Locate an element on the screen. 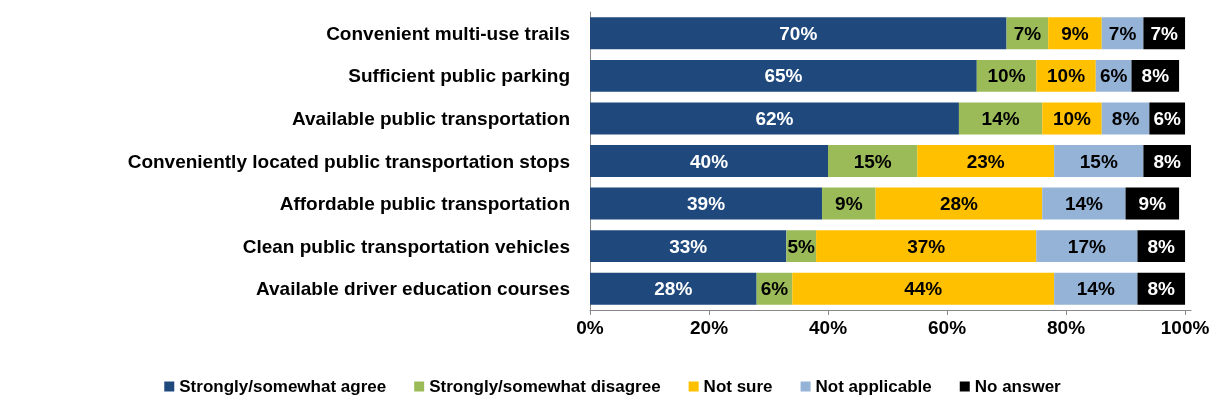  data-label: 44% is located at coordinates (923, 289).